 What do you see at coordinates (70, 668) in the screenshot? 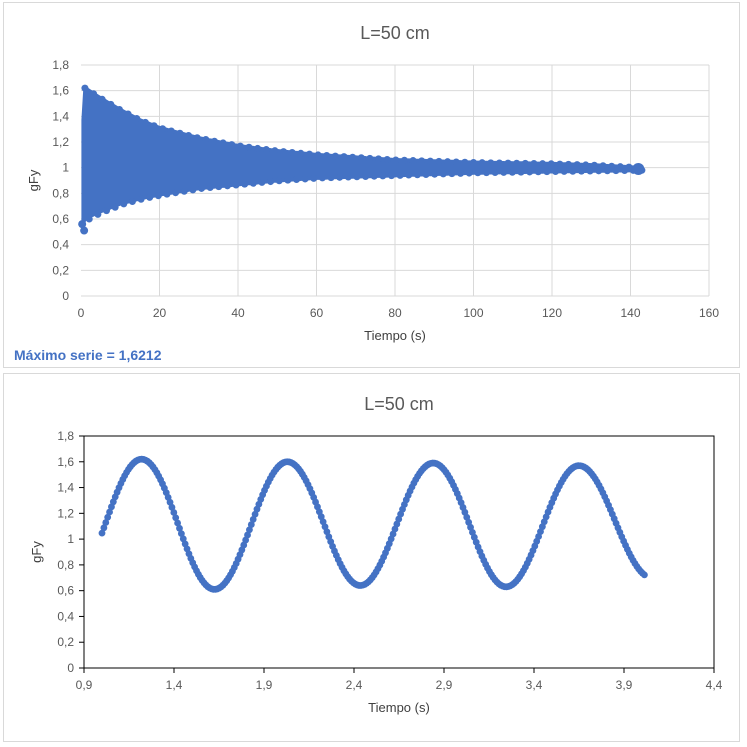
I see `y-tick-label: 0` at bounding box center [70, 668].